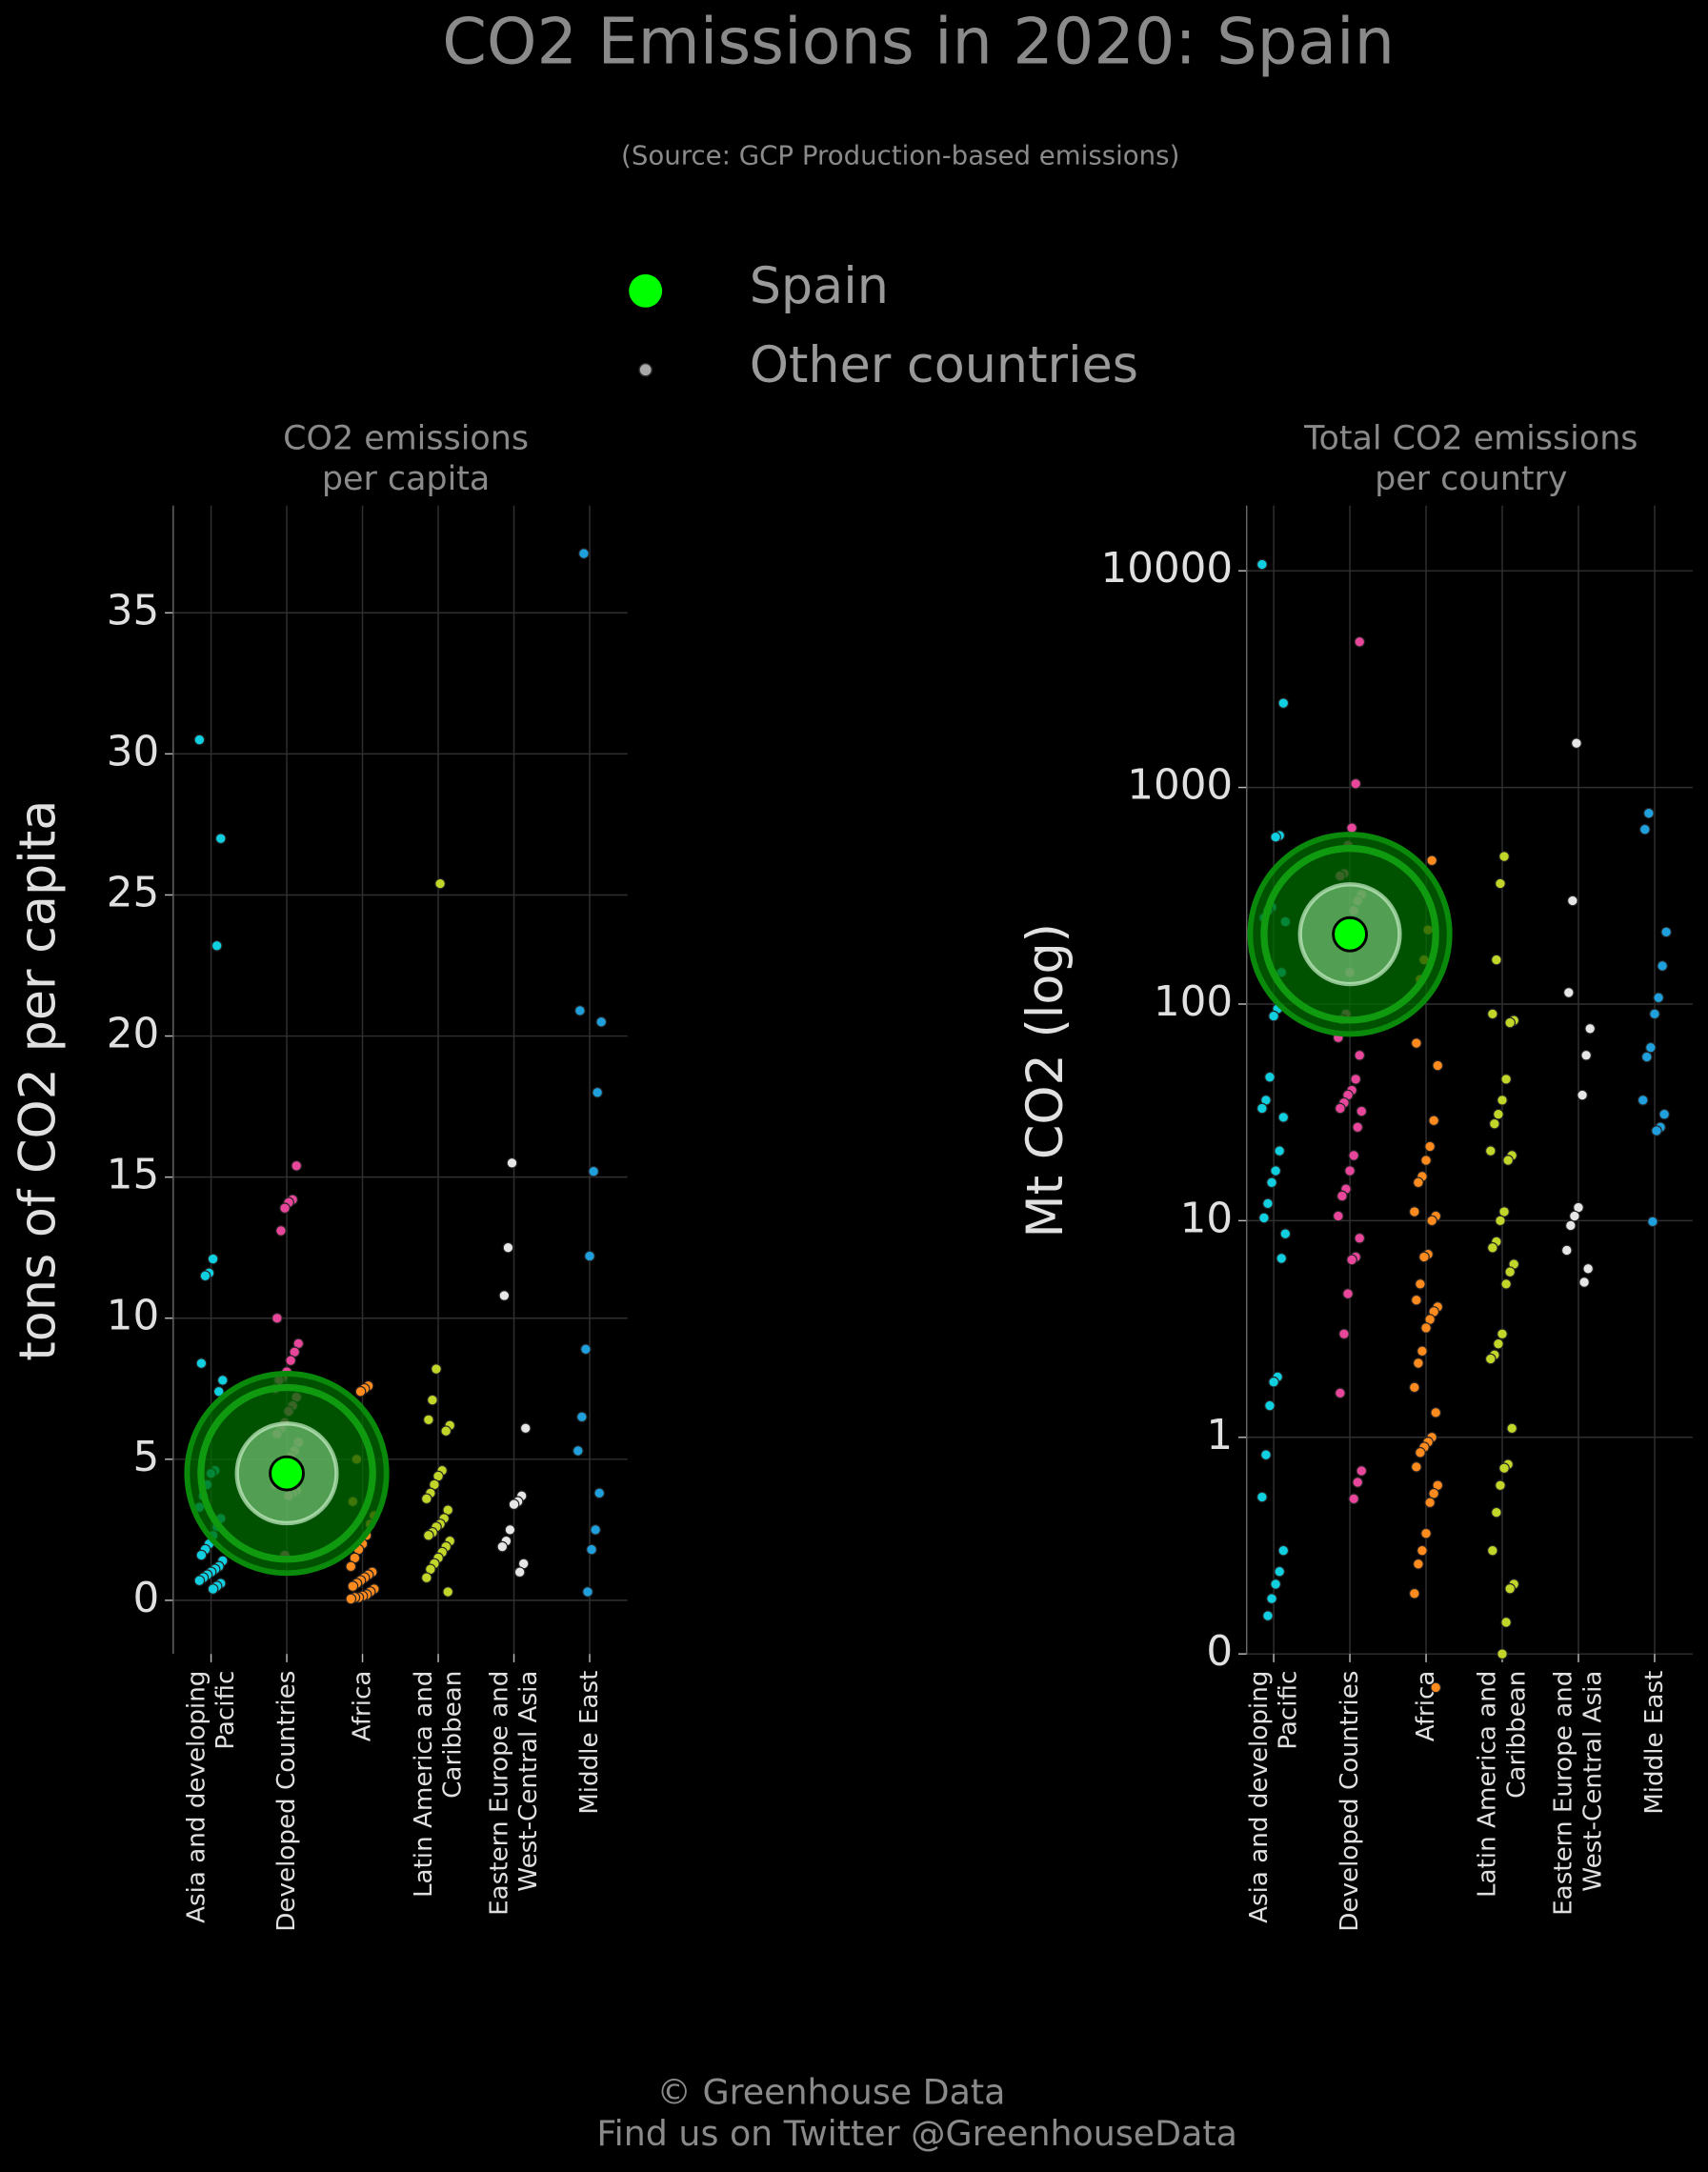 Image resolution: width=1708 pixels, height=2172 pixels. I want to click on highlight-point, so click(1350, 934).